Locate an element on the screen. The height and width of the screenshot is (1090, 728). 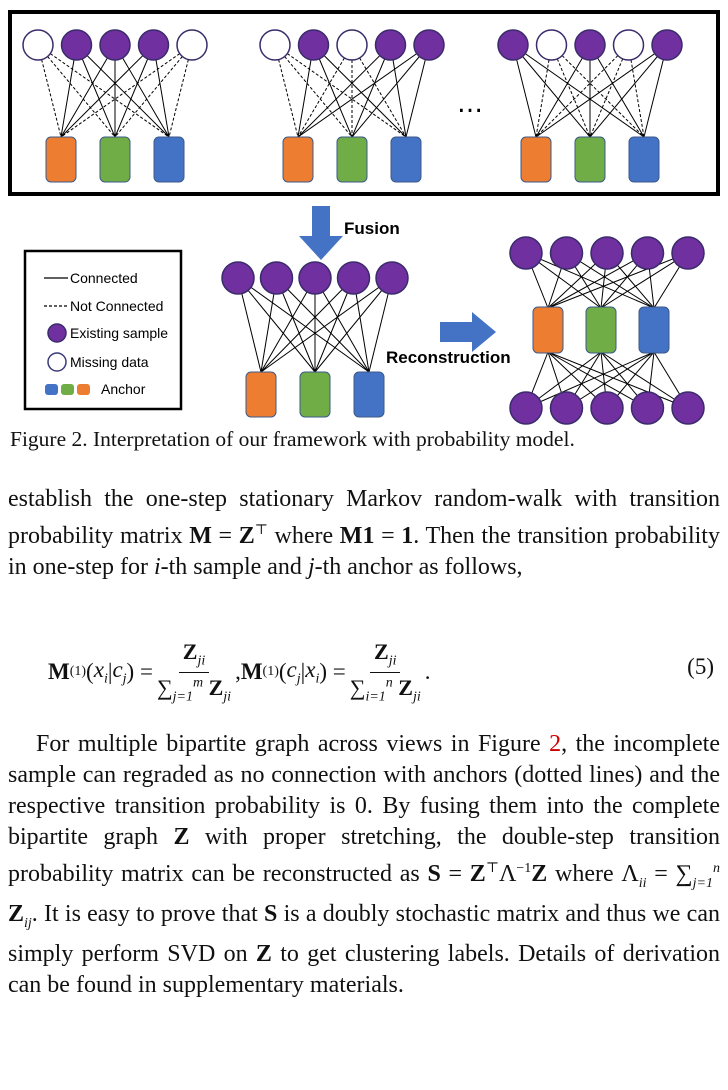
reconstructed-graph is located at coordinates (607, 330).